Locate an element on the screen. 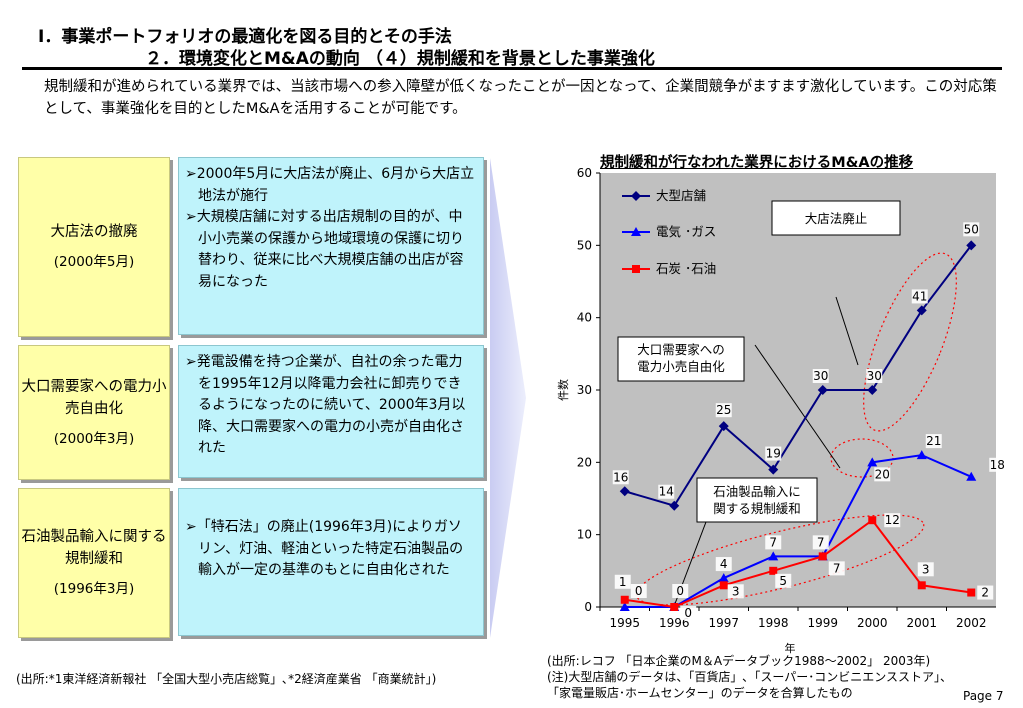  label-box-electricity: 大口需要家への電力小売自由化 (2000年3月) is located at coordinates (94, 412).